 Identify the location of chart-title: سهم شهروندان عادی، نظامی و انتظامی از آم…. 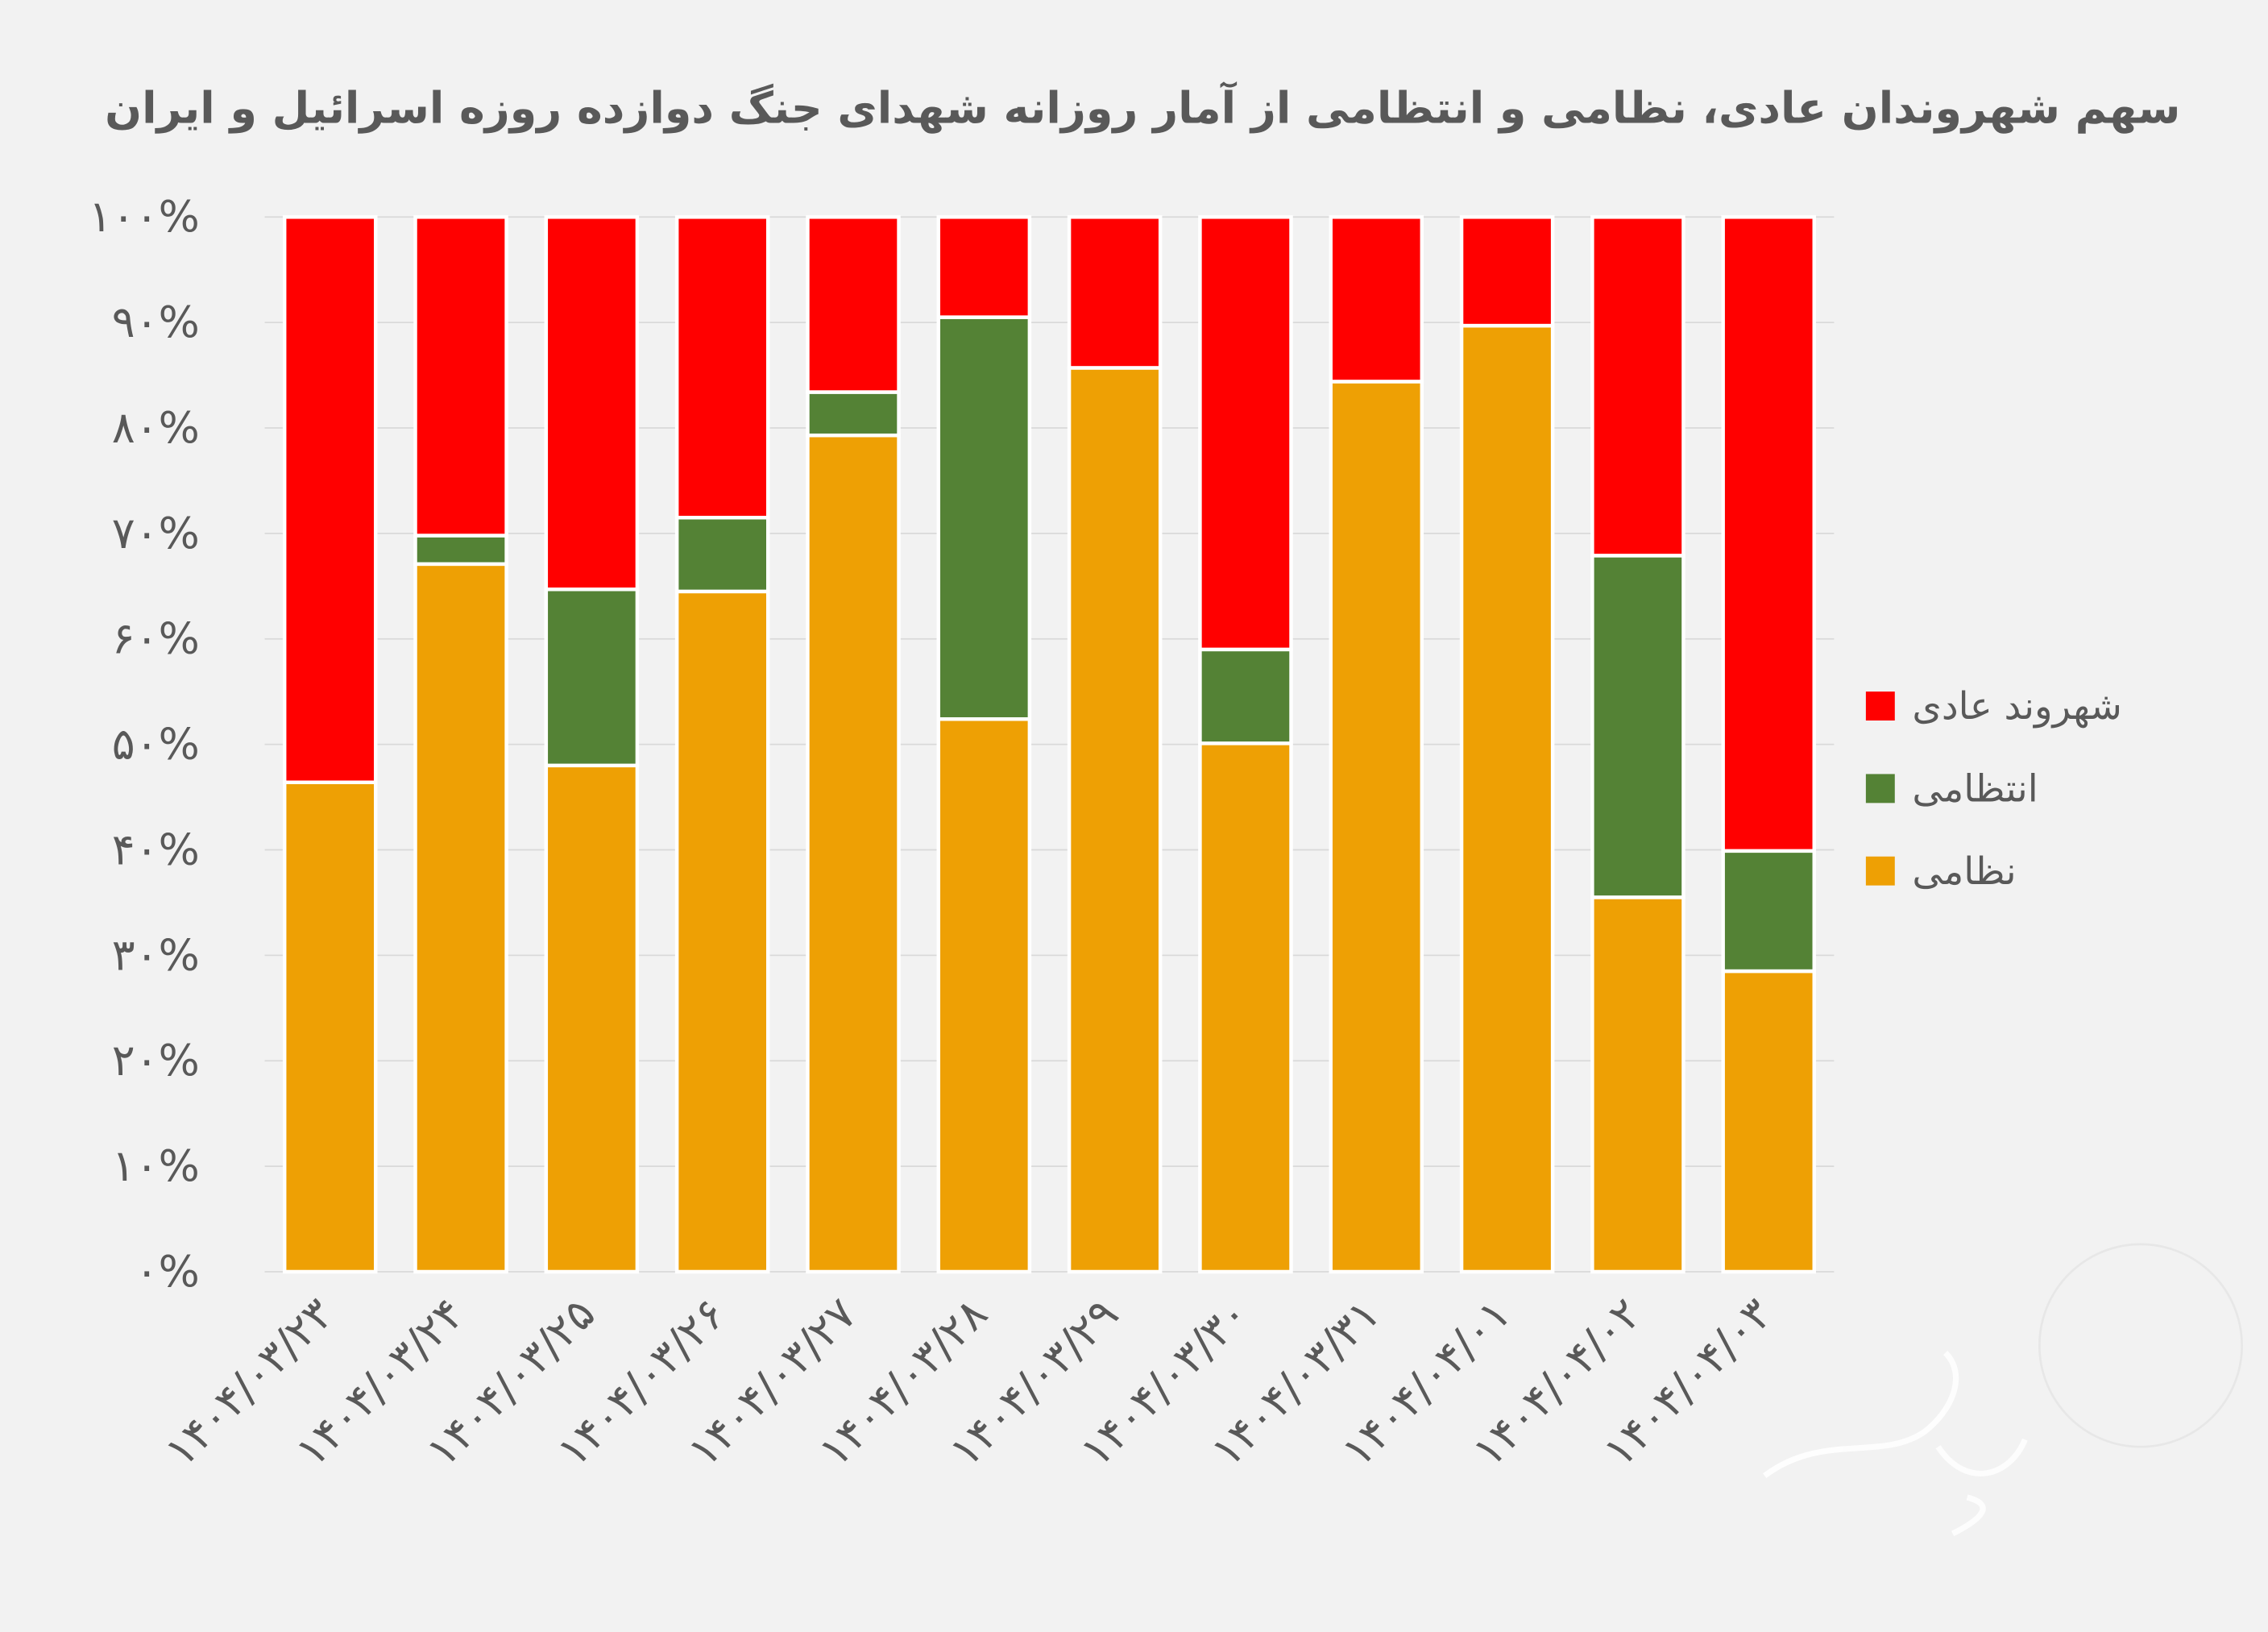
(1142, 107).